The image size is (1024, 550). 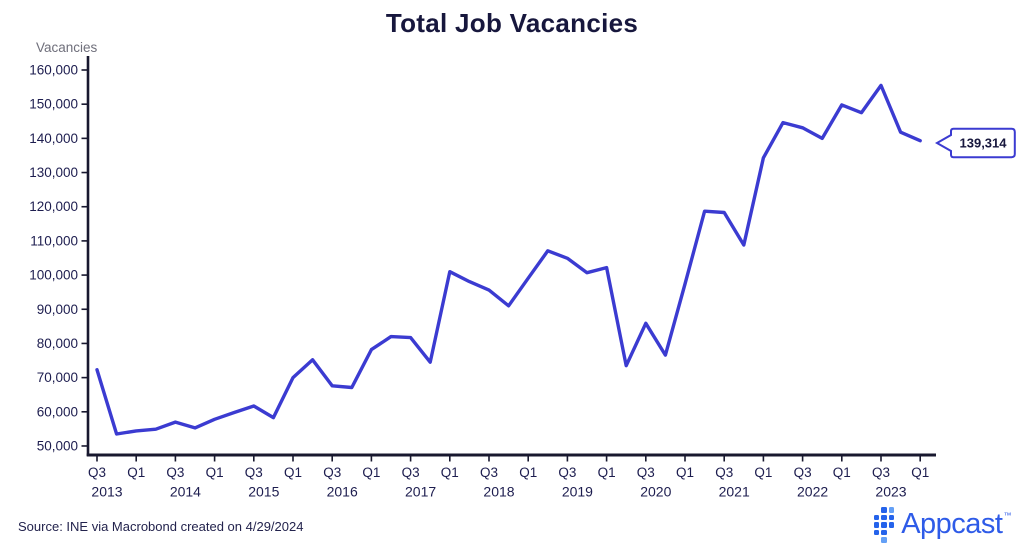 What do you see at coordinates (263, 492) in the screenshot?
I see `x-year-label: 2015` at bounding box center [263, 492].